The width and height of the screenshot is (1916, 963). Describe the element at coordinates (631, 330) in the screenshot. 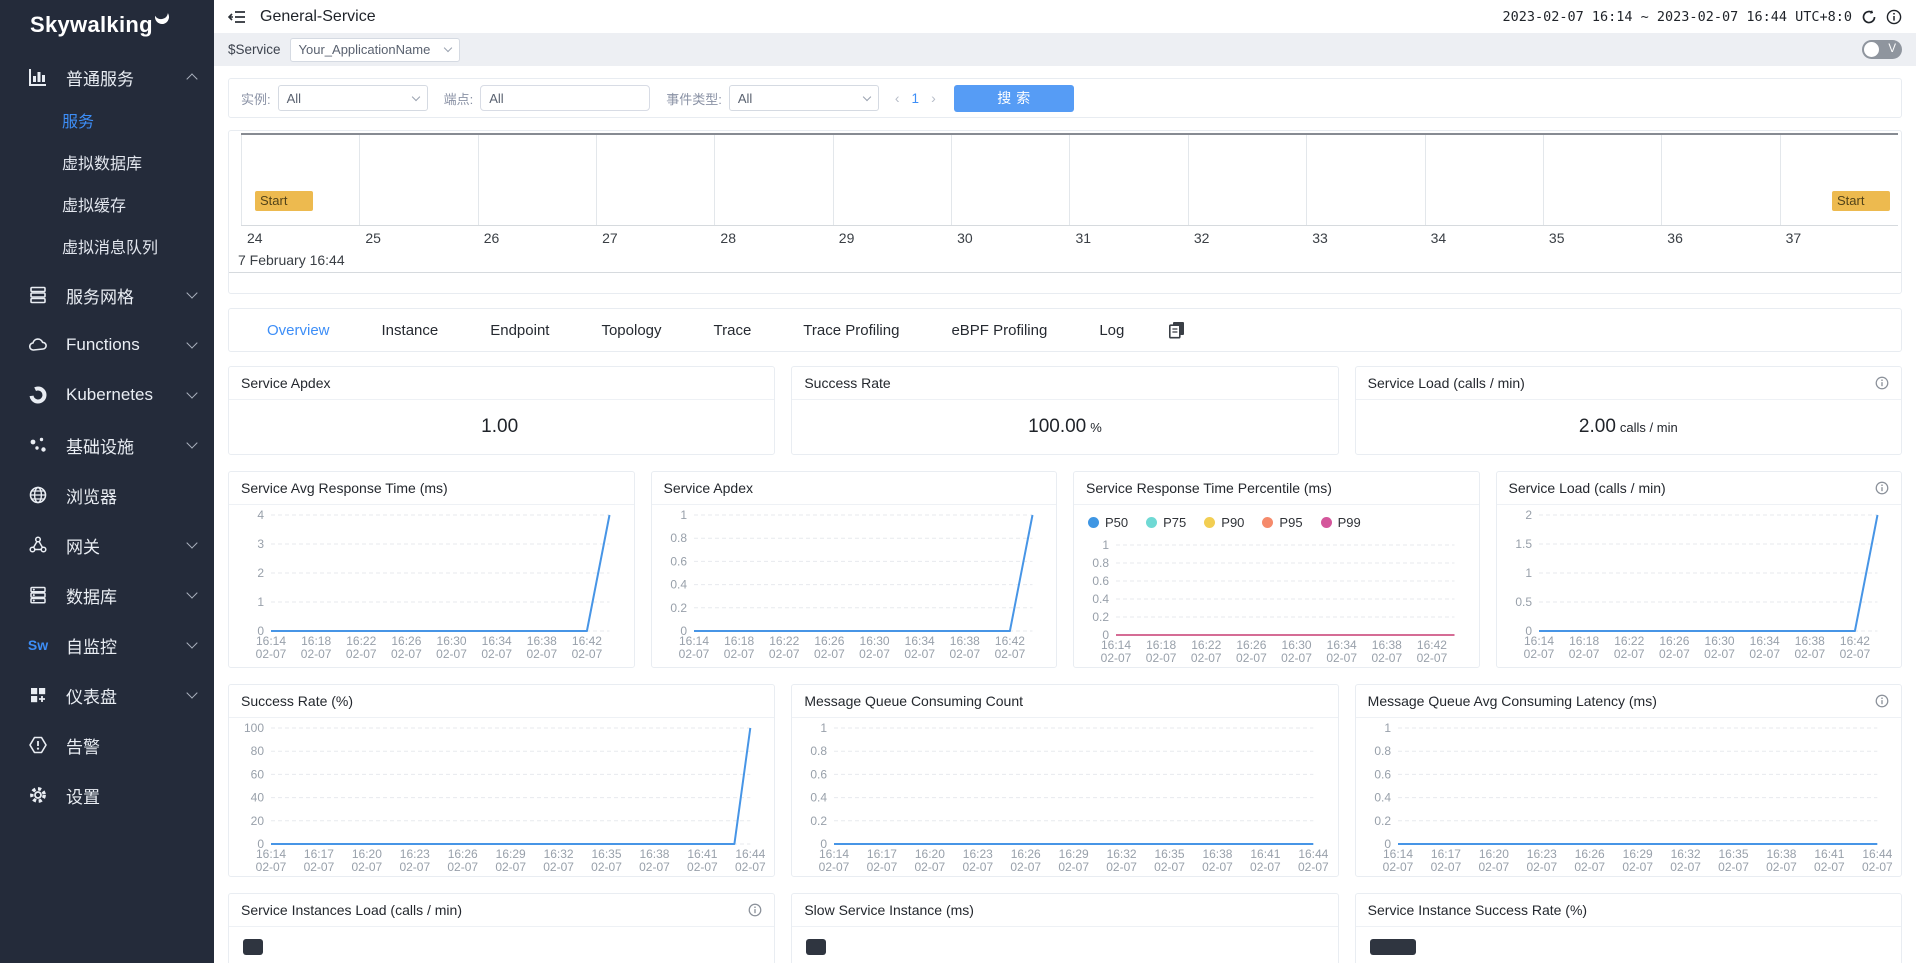

I see `tab-topology: Topology` at that location.